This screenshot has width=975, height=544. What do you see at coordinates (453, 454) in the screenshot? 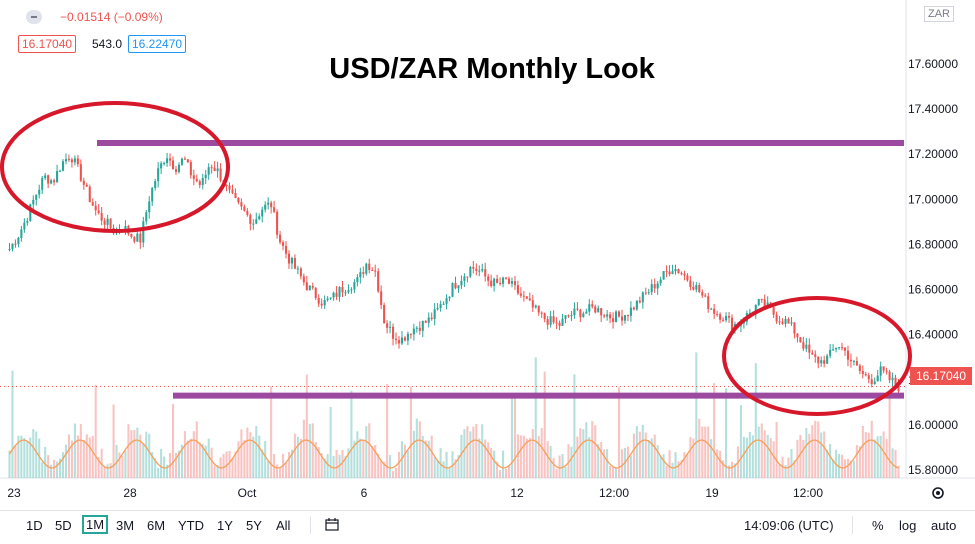
I see `volume-ma-layer` at bounding box center [453, 454].